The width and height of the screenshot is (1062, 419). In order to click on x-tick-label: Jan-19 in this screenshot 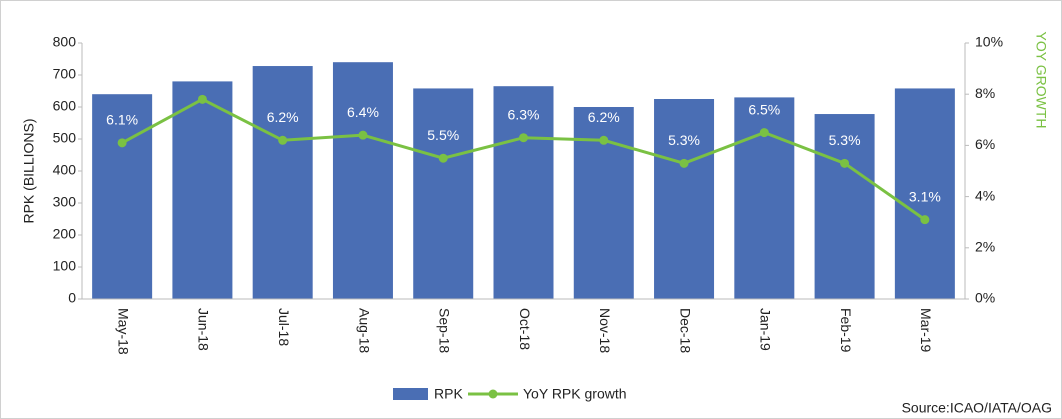, I will do `click(766, 329)`.